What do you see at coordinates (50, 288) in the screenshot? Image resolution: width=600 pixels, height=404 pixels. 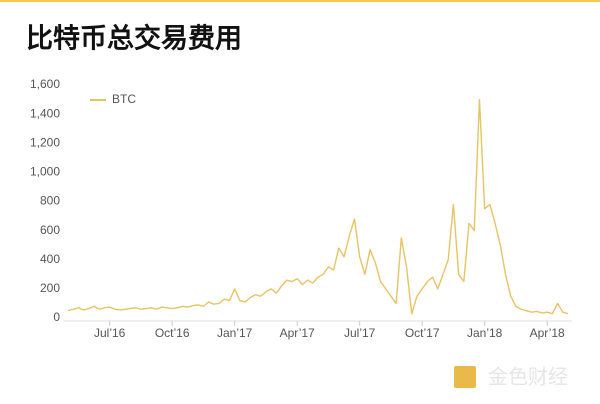 I see `y-tick-label: 200` at bounding box center [50, 288].